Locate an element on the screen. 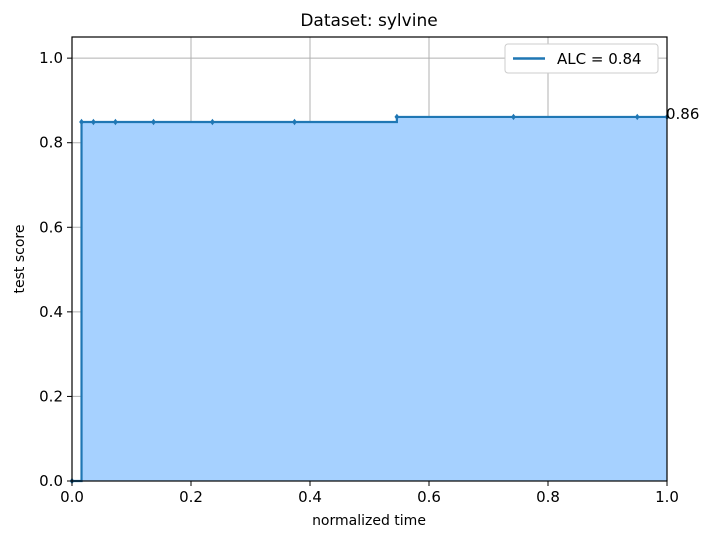 The width and height of the screenshot is (716, 540). chart-title: Dataset: sylvine is located at coordinates (368, 21).